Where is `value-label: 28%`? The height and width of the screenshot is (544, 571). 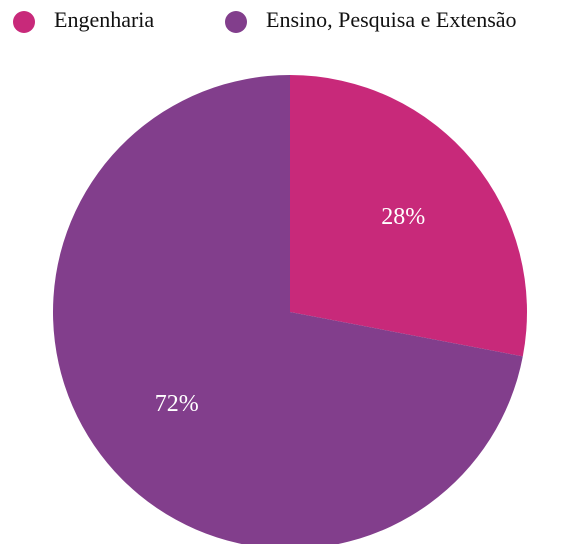 value-label: 28% is located at coordinates (403, 217).